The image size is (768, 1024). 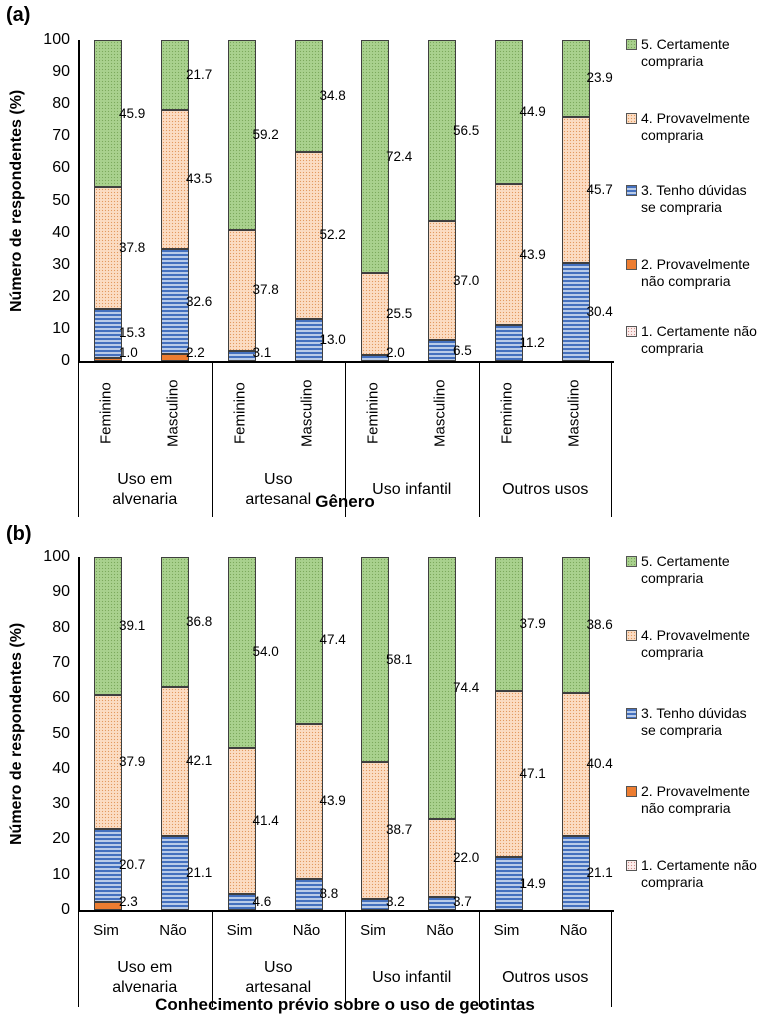 What do you see at coordinates (599, 764) in the screenshot?
I see `data-label: 40.4` at bounding box center [599, 764].